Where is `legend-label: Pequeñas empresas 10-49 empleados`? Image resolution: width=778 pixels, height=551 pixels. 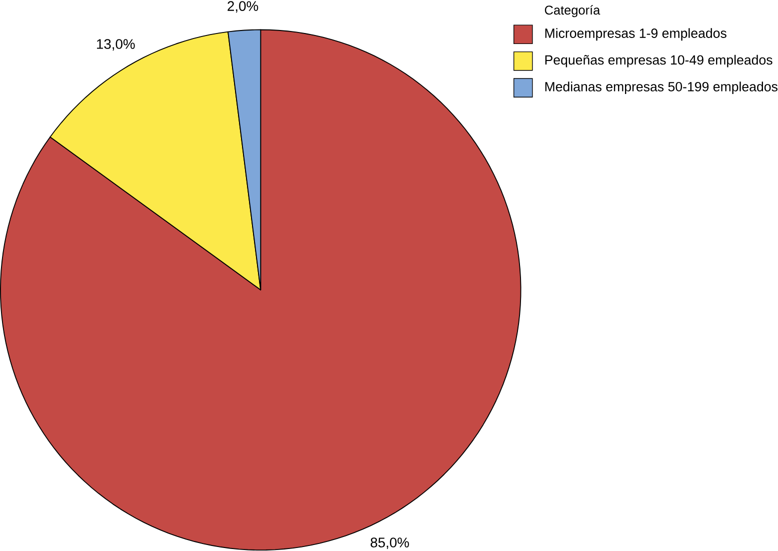
legend-label: Pequeñas empresas 10-49 empleados is located at coordinates (658, 61).